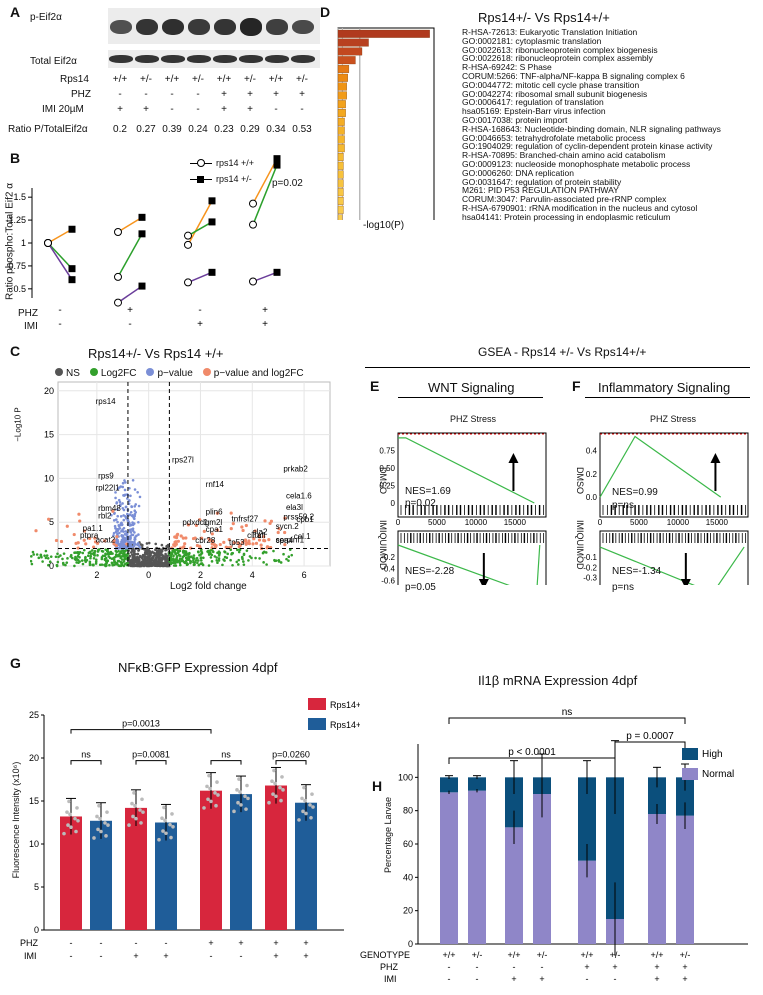  I want to click on legend-swatch-normal, so click(690, 774).